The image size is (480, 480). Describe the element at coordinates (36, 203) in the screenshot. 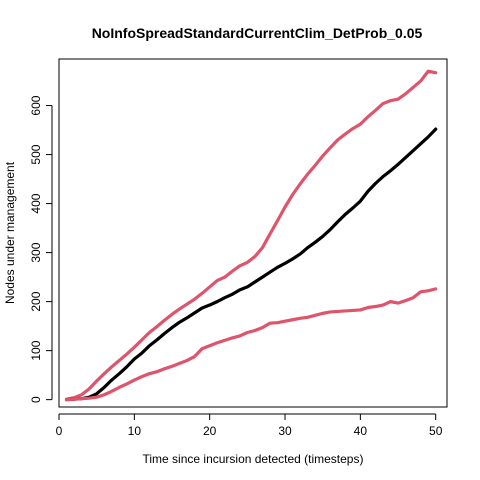

I see `y-tick-label: 400` at that location.